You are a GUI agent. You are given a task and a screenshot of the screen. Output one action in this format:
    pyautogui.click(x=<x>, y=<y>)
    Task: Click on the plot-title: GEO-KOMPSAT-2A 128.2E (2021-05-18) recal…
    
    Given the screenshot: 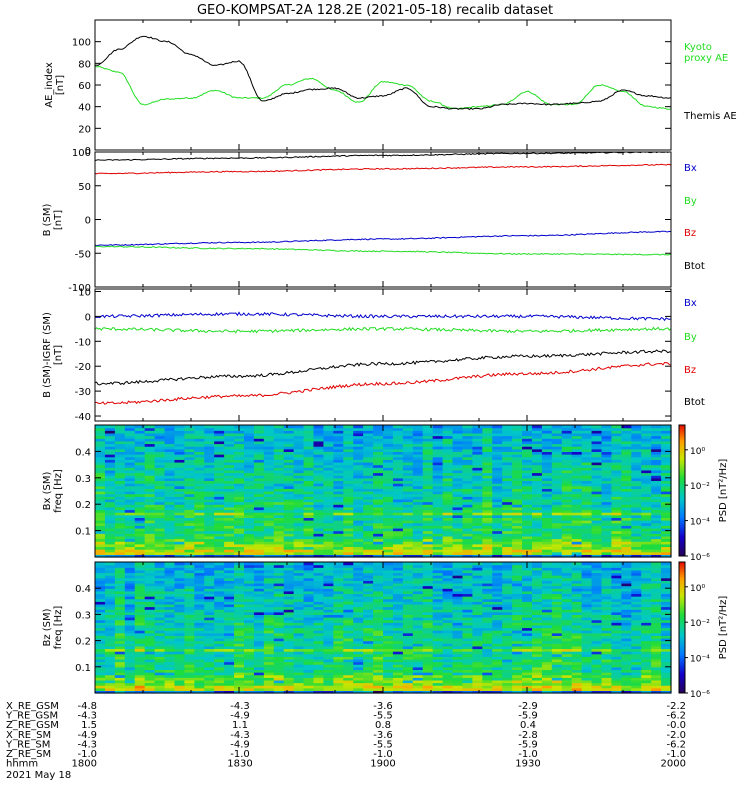 What is the action you would take?
    pyautogui.click(x=375, y=10)
    